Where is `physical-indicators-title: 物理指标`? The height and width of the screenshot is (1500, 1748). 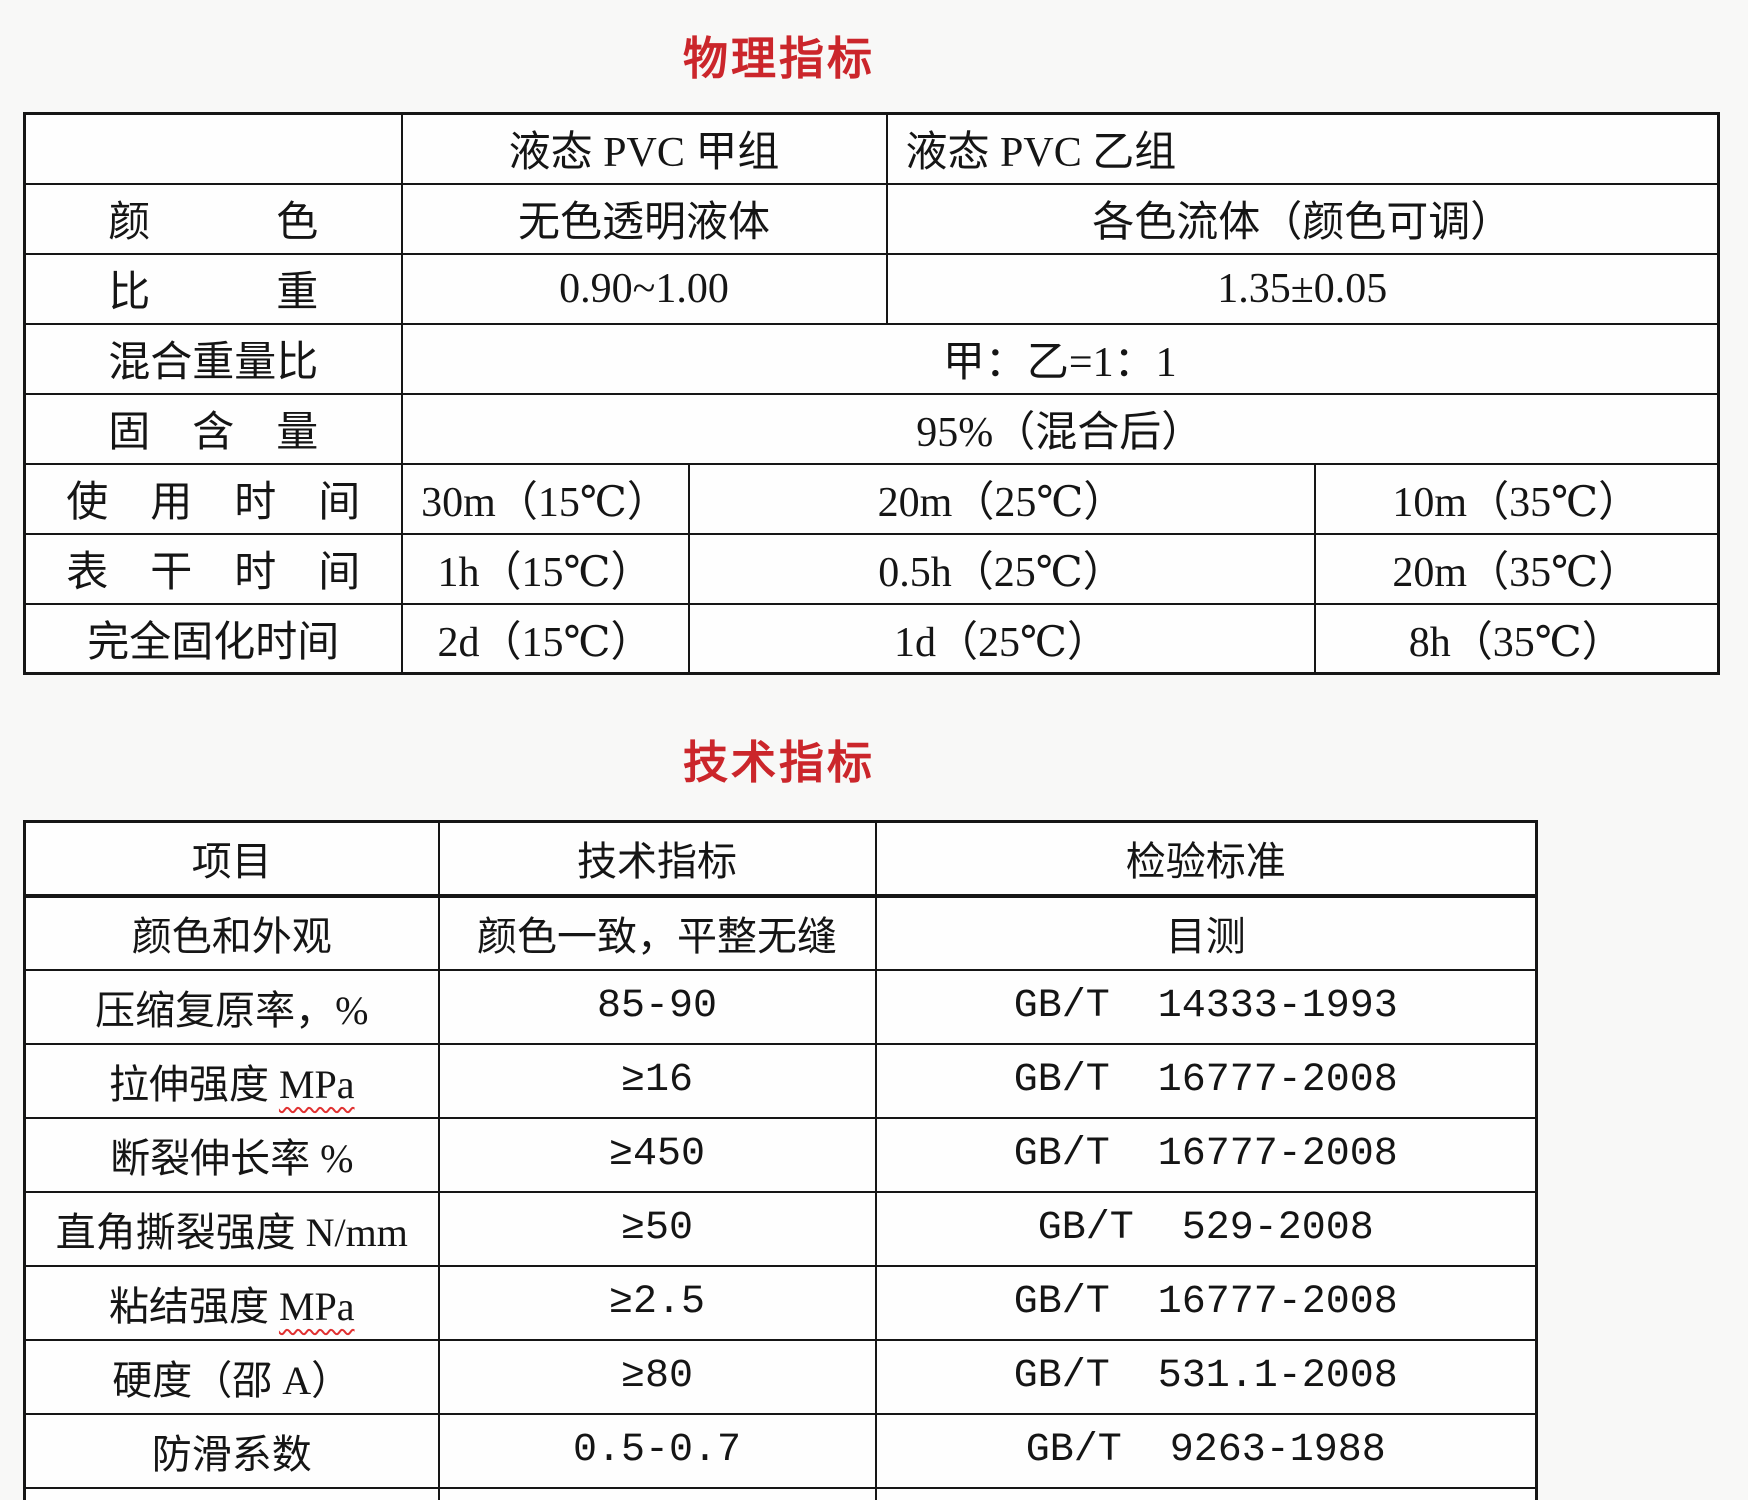 physical-indicators-title: 物理指标 is located at coordinates (778, 58).